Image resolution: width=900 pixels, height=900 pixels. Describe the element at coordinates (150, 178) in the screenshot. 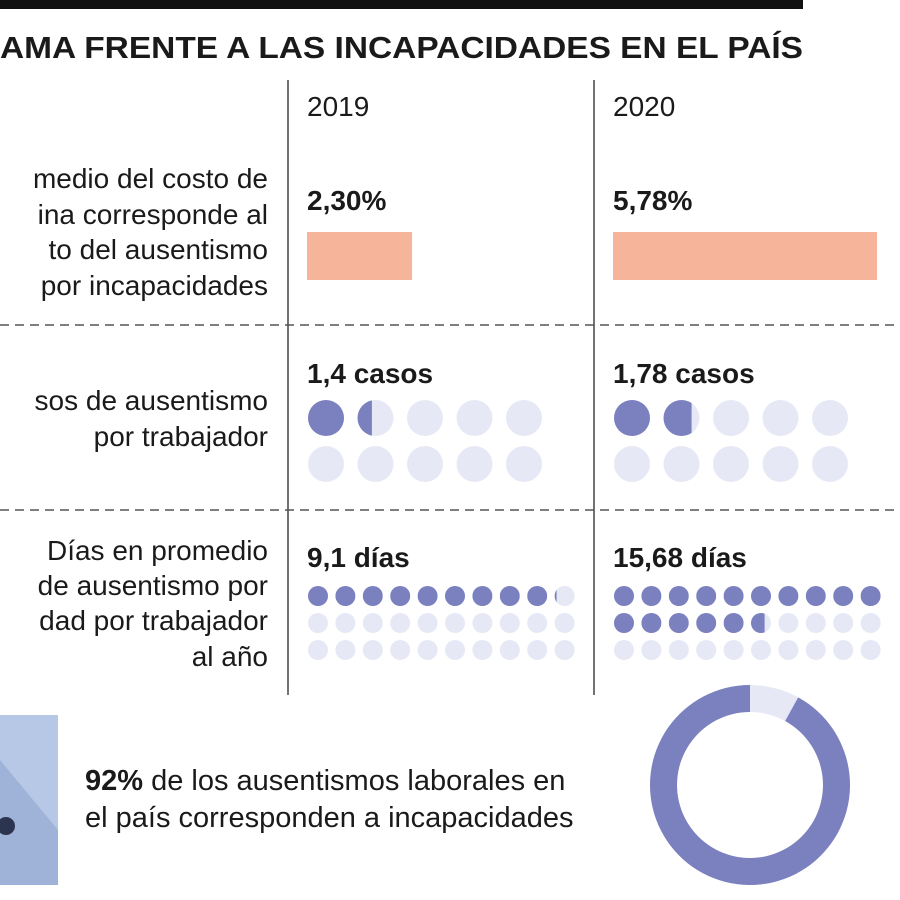

I see `row-label: medio del costo de` at that location.